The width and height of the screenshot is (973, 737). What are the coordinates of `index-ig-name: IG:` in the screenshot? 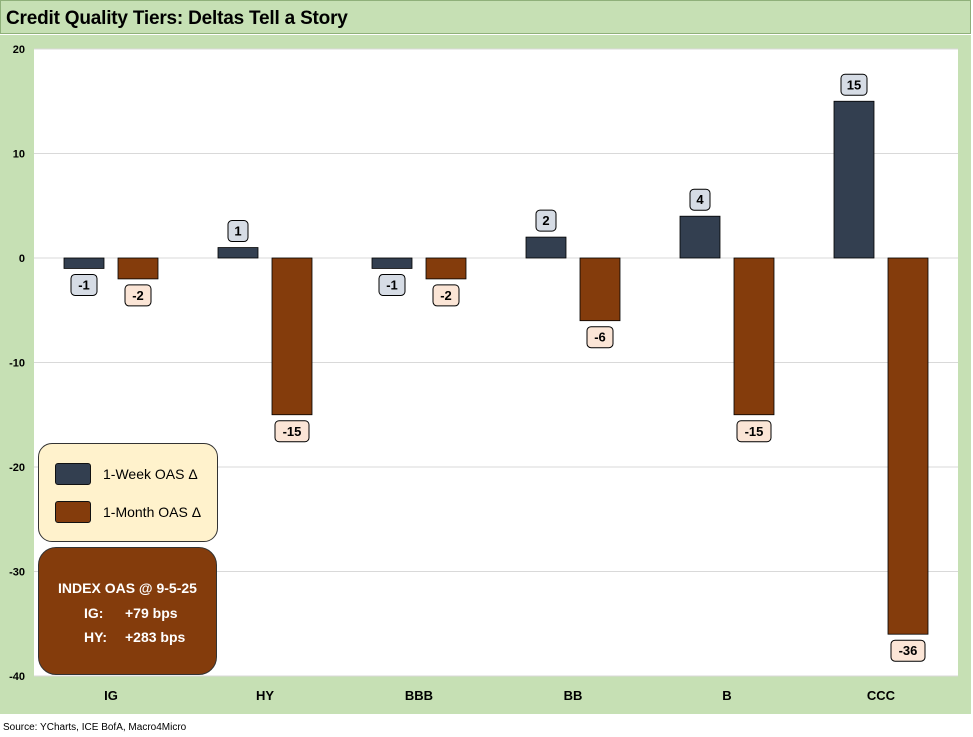 It's located at (94, 613).